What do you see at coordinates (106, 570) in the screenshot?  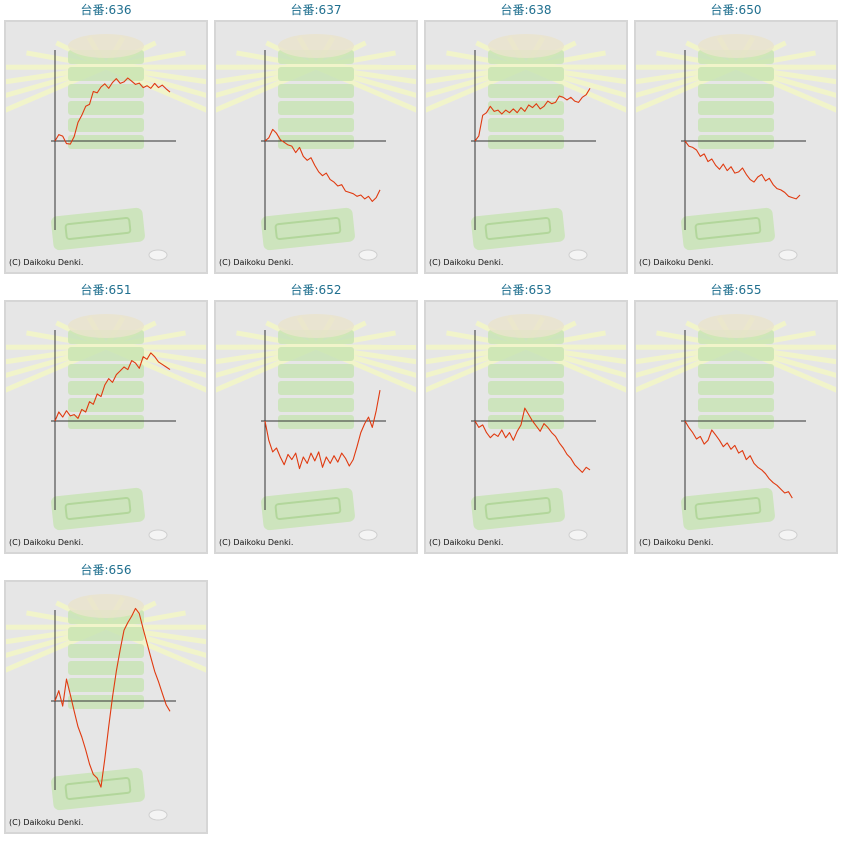 I see `chart-title: 台番:656` at bounding box center [106, 570].